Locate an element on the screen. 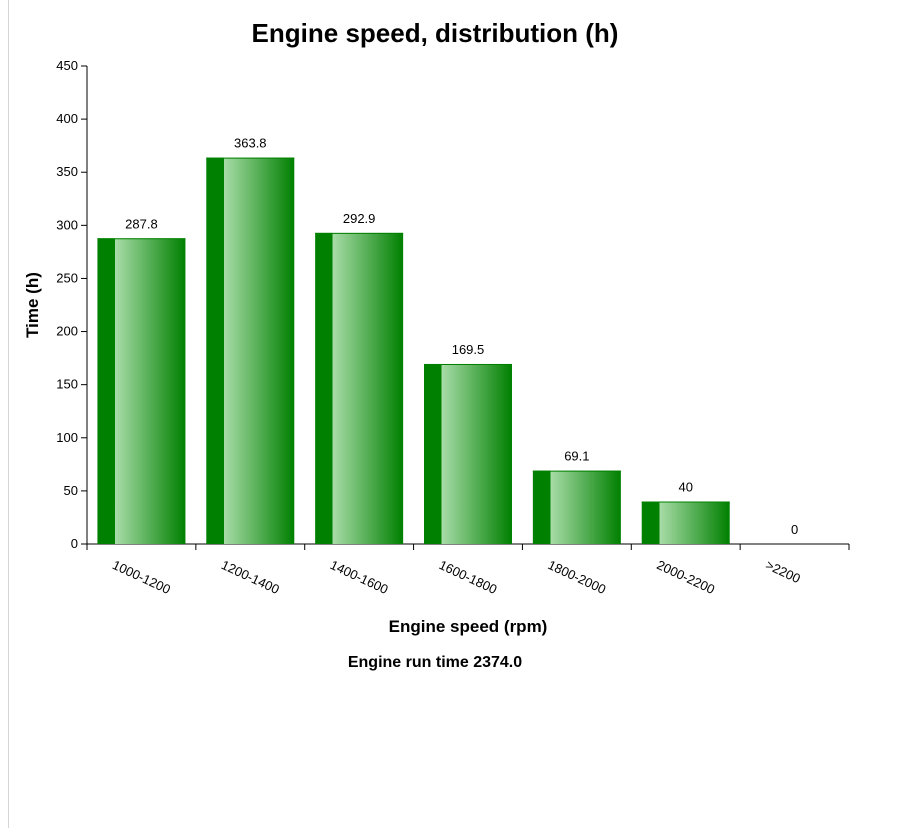  y-tick-label: 0 is located at coordinates (74, 543).